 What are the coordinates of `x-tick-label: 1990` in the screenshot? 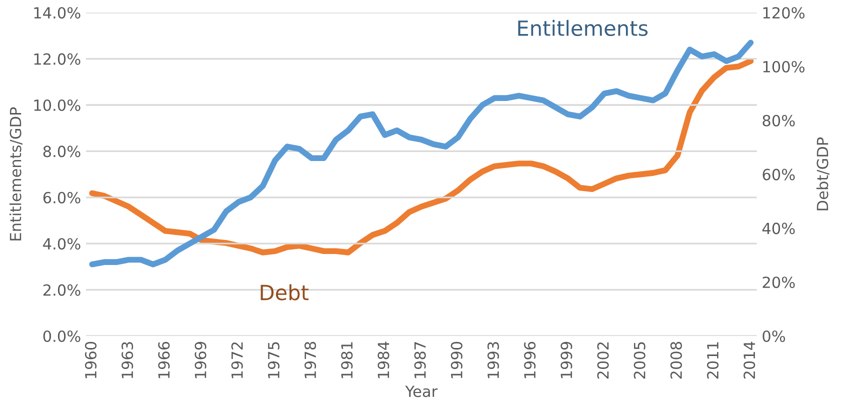 It's located at (456, 360).